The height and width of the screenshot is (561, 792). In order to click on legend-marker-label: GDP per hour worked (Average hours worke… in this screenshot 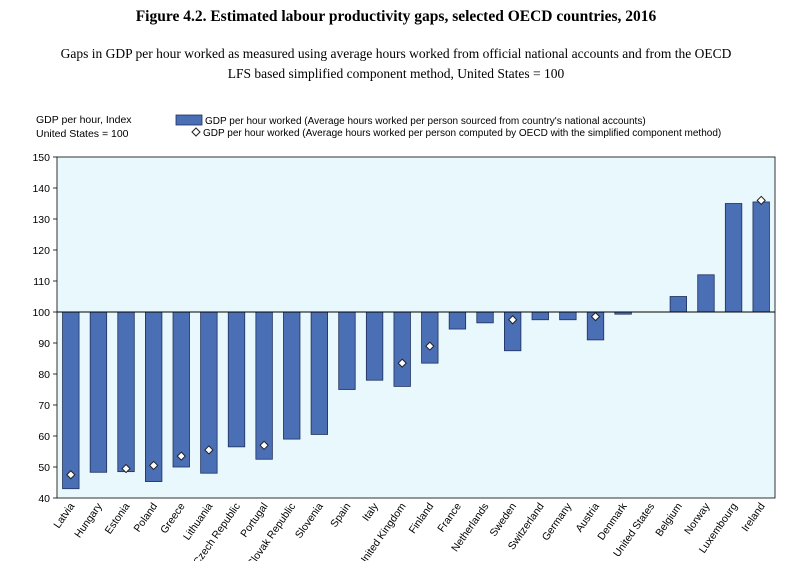, I will do `click(462, 133)`.